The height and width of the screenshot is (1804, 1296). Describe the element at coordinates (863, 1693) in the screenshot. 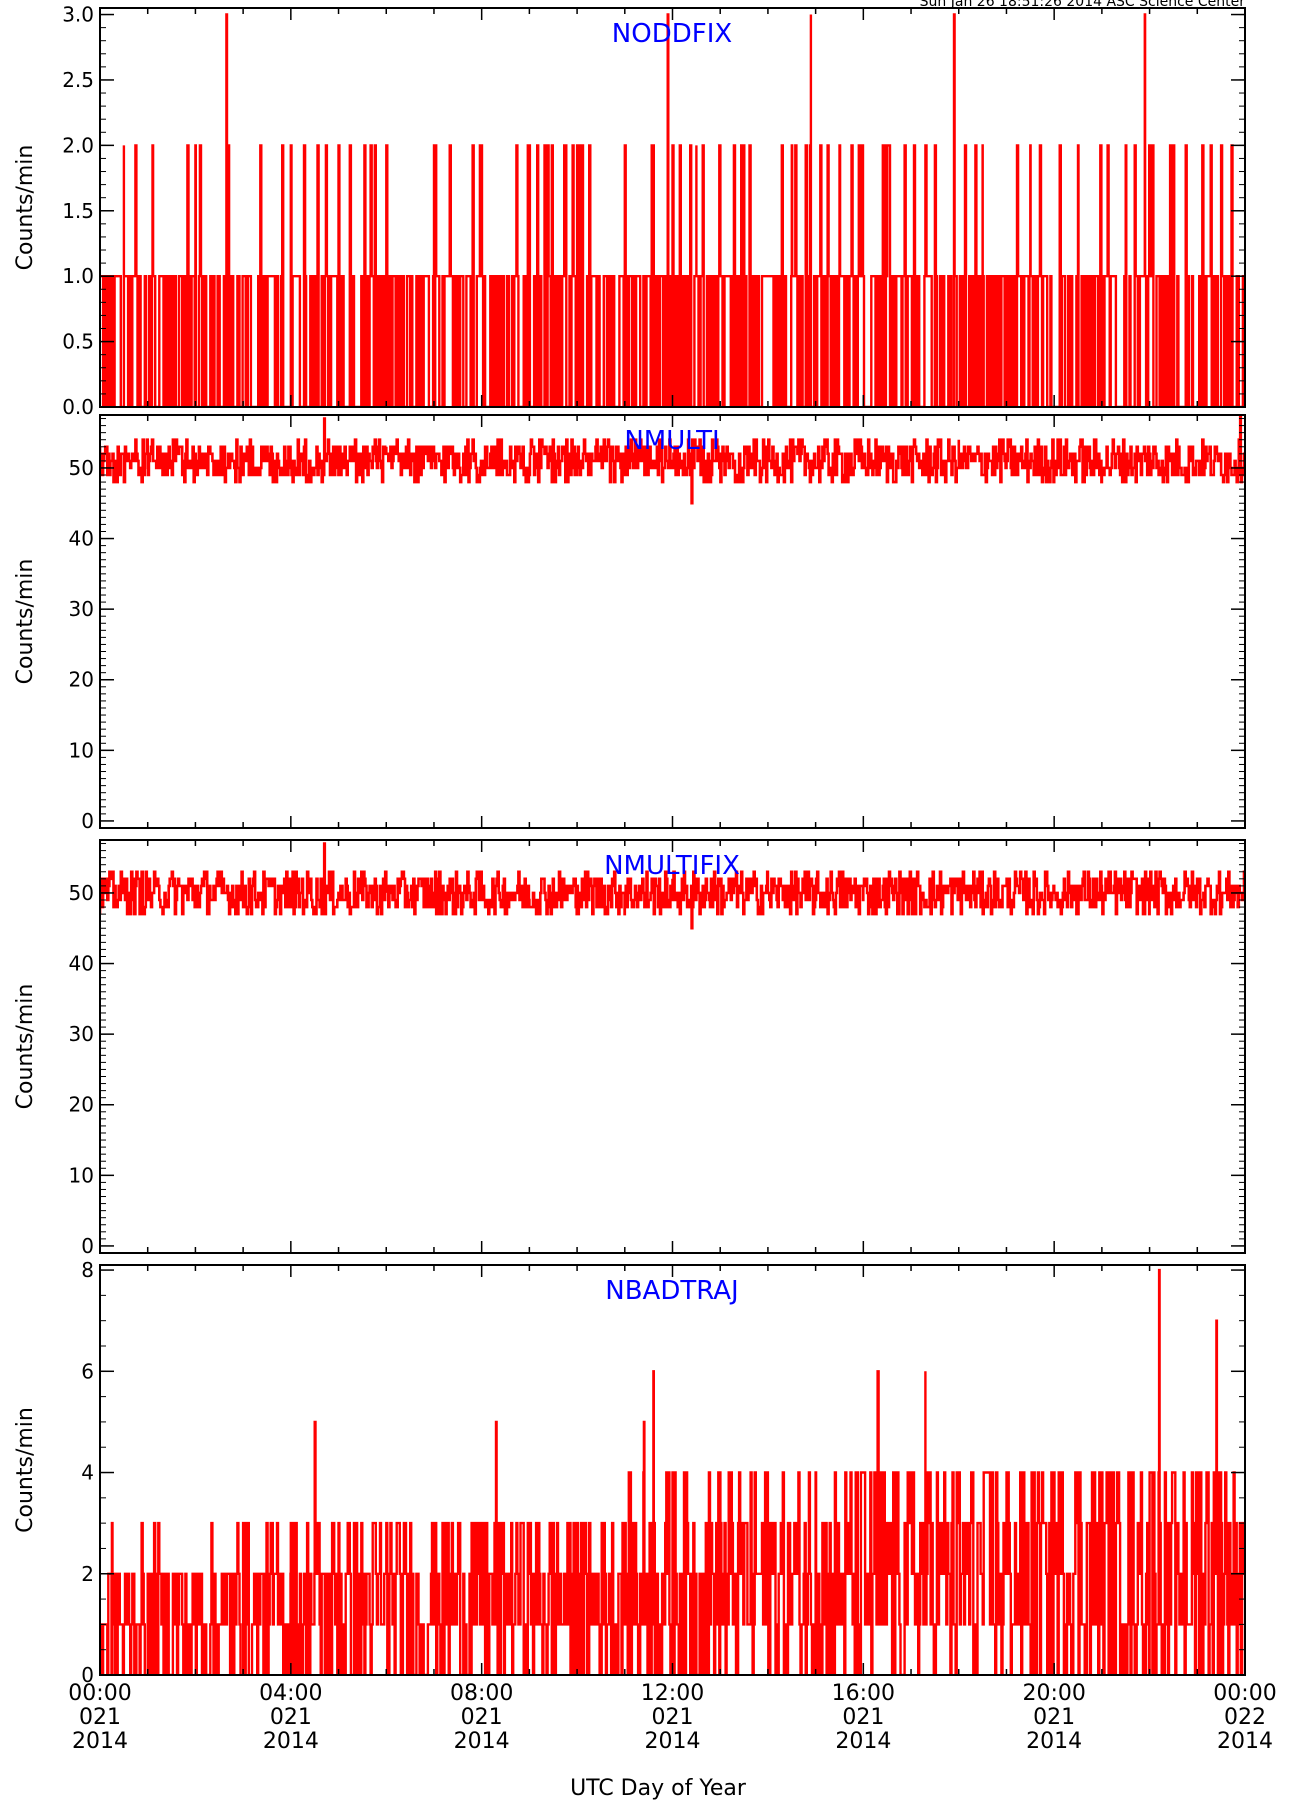

I see `x-tick-label: 16:00` at that location.